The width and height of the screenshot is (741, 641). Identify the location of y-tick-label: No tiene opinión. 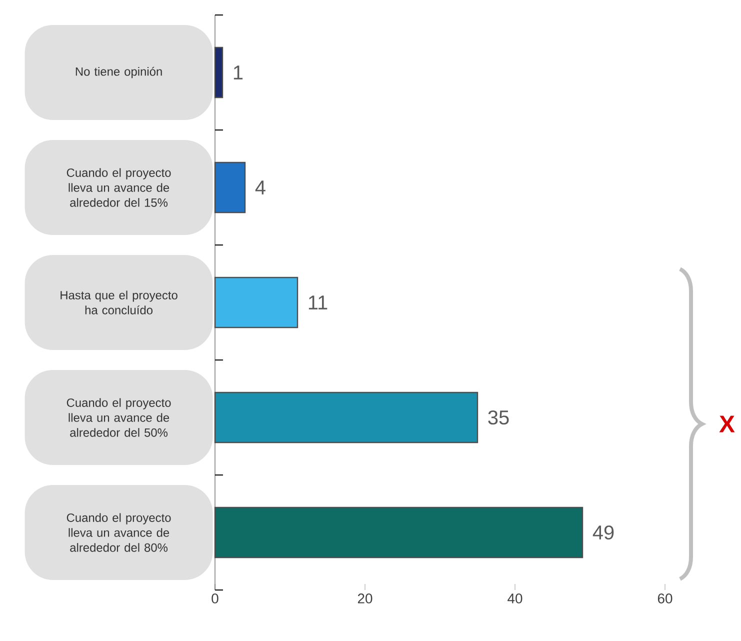
(119, 72).